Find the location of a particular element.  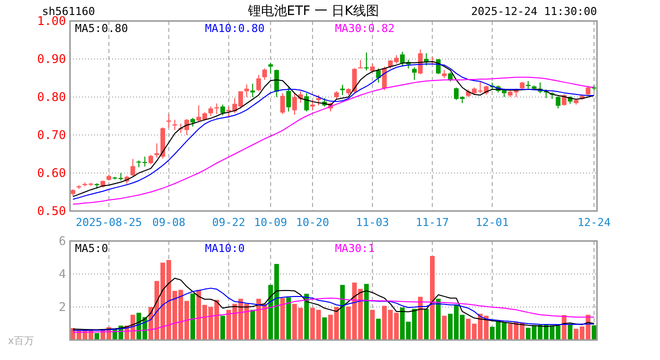

text: MA10:0.80 is located at coordinates (235, 28).